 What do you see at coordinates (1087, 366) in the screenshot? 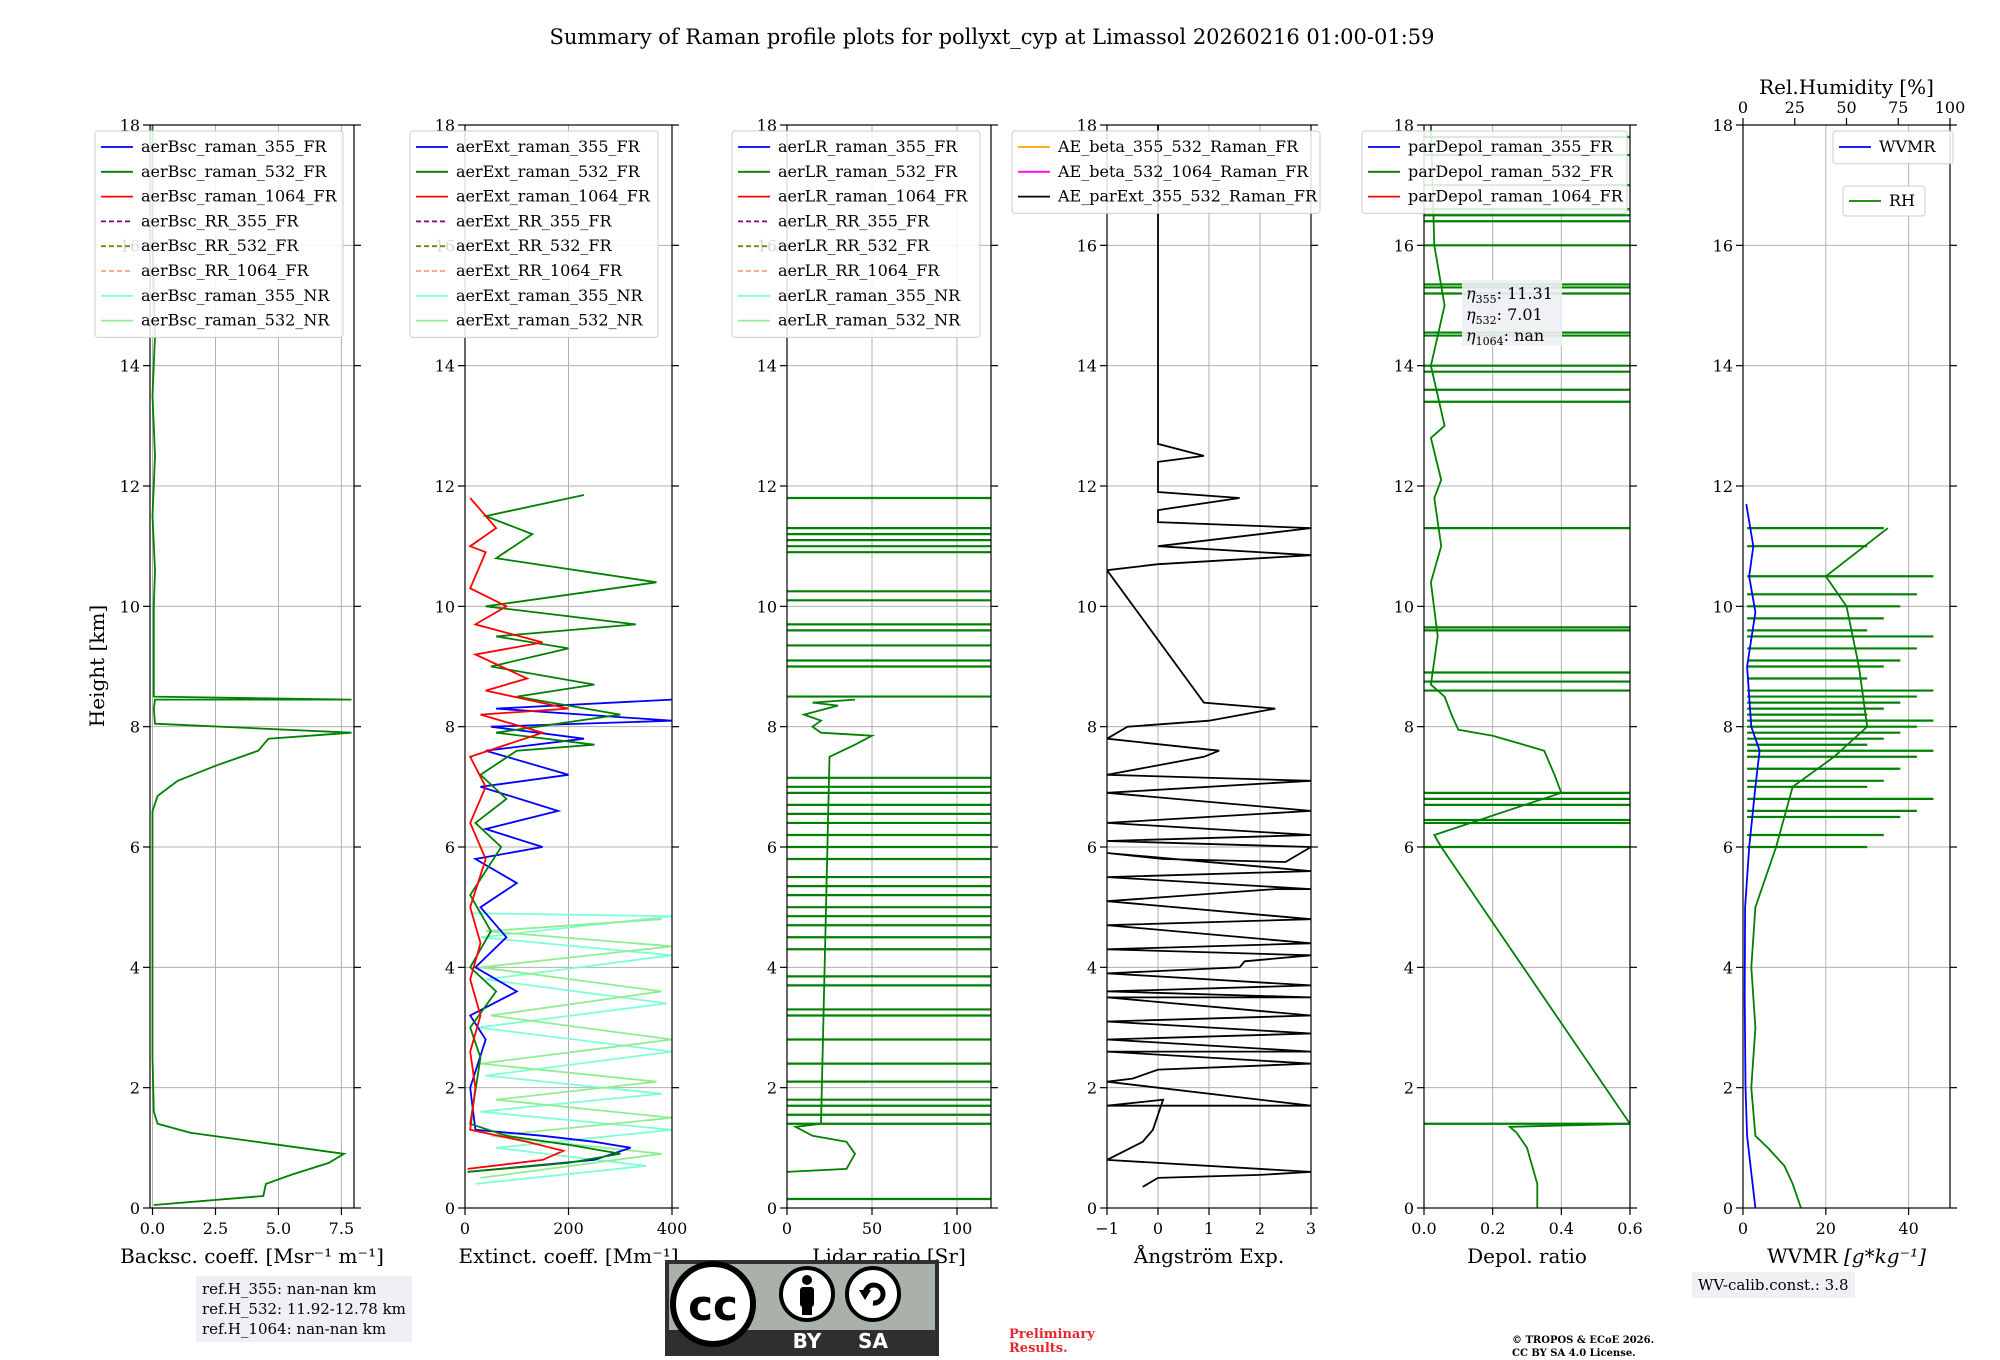
I see `ytick-label-ae-7: 14` at bounding box center [1087, 366].